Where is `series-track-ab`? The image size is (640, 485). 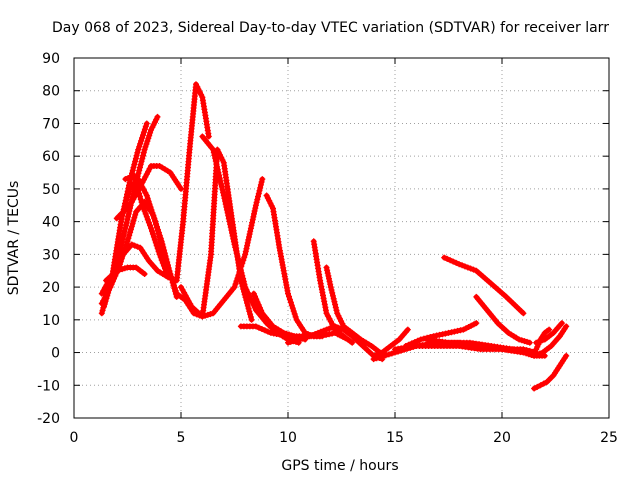
series-track-ab is located at coordinates (543, 339).